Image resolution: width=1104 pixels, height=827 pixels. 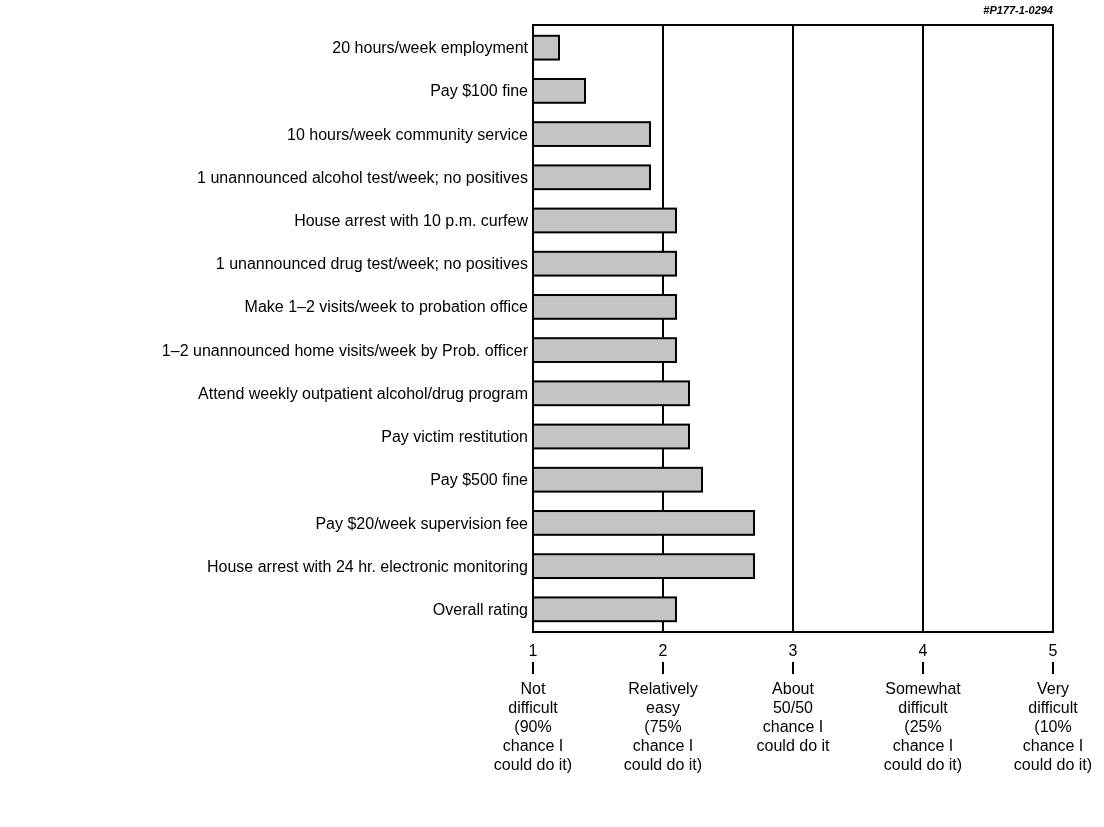 What do you see at coordinates (386, 307) in the screenshot?
I see `y-tick-label: Make 1–2 visits/week to probation office` at bounding box center [386, 307].